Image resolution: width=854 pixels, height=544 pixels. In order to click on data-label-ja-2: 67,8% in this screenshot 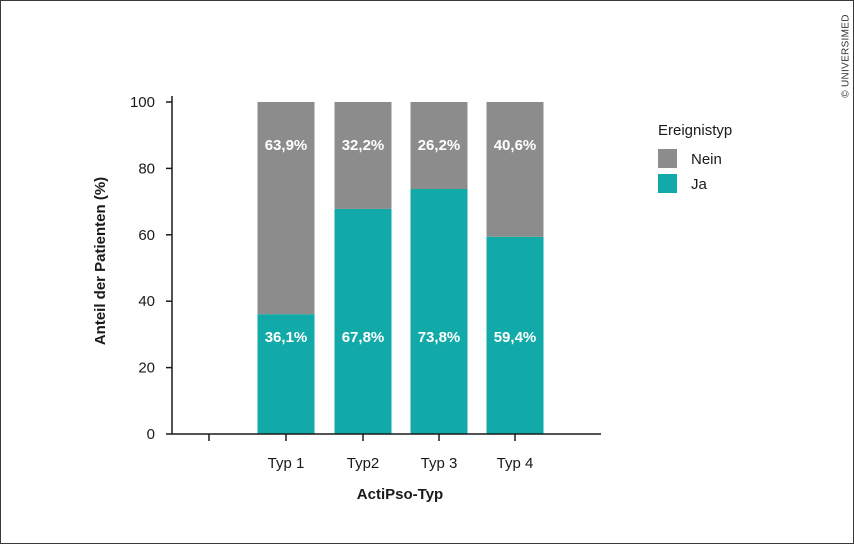, I will do `click(363, 337)`.